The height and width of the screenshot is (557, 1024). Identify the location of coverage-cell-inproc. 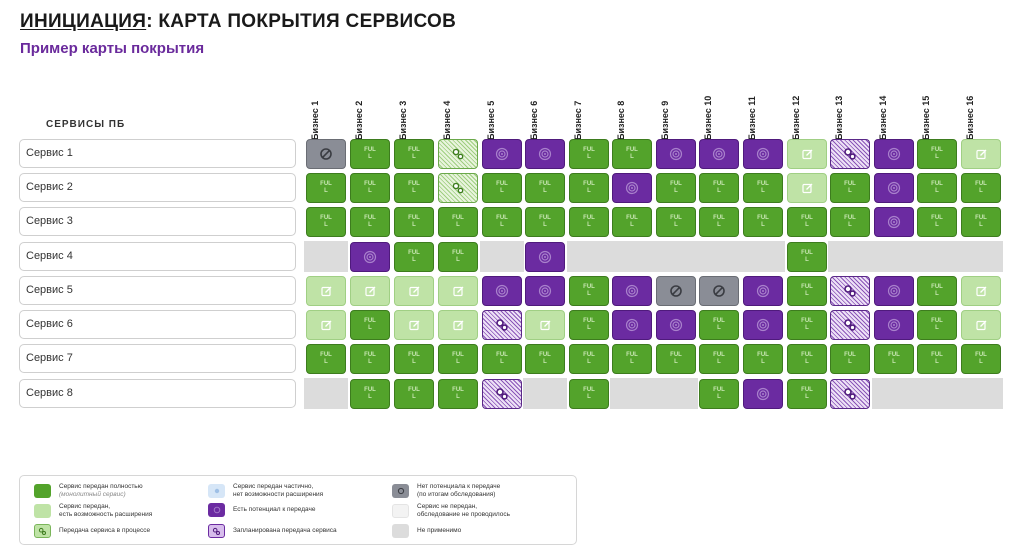
(458, 188).